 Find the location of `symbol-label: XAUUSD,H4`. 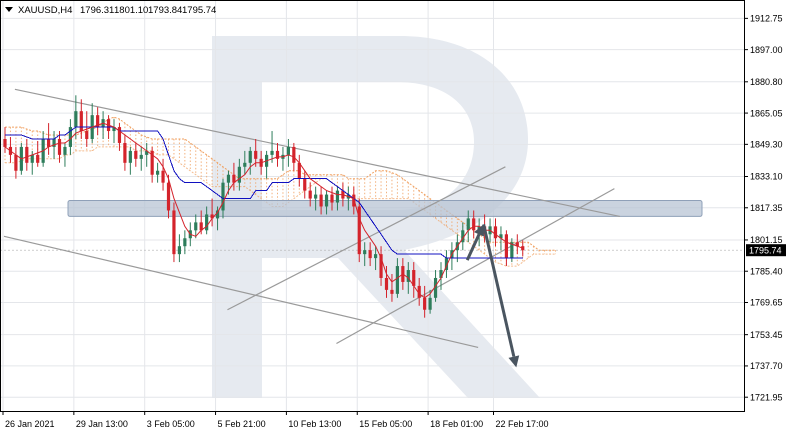

symbol-label: XAUUSD,H4 is located at coordinates (45, 10).